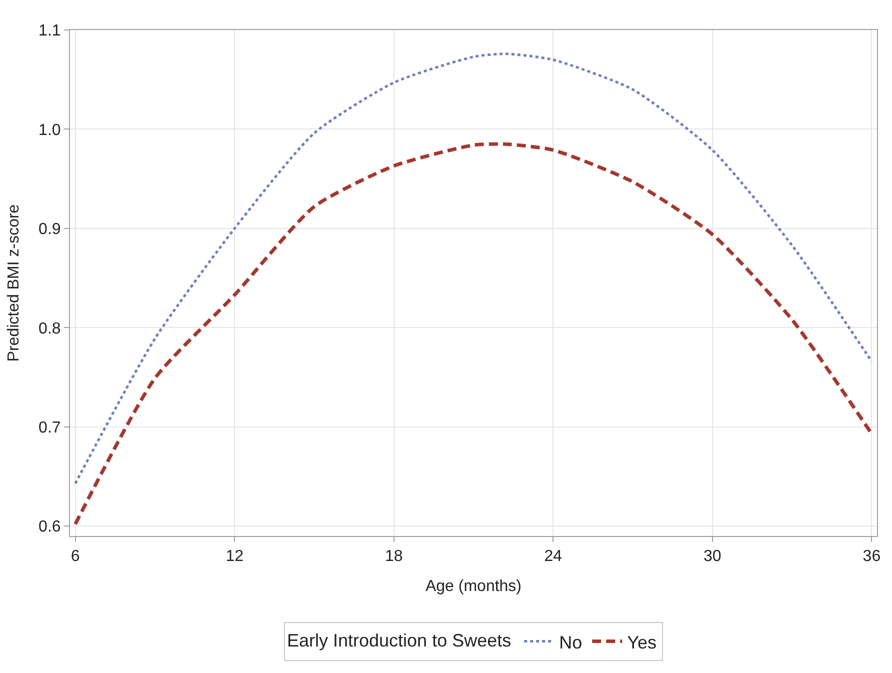  I want to click on x-tick-label: 36, so click(871, 557).